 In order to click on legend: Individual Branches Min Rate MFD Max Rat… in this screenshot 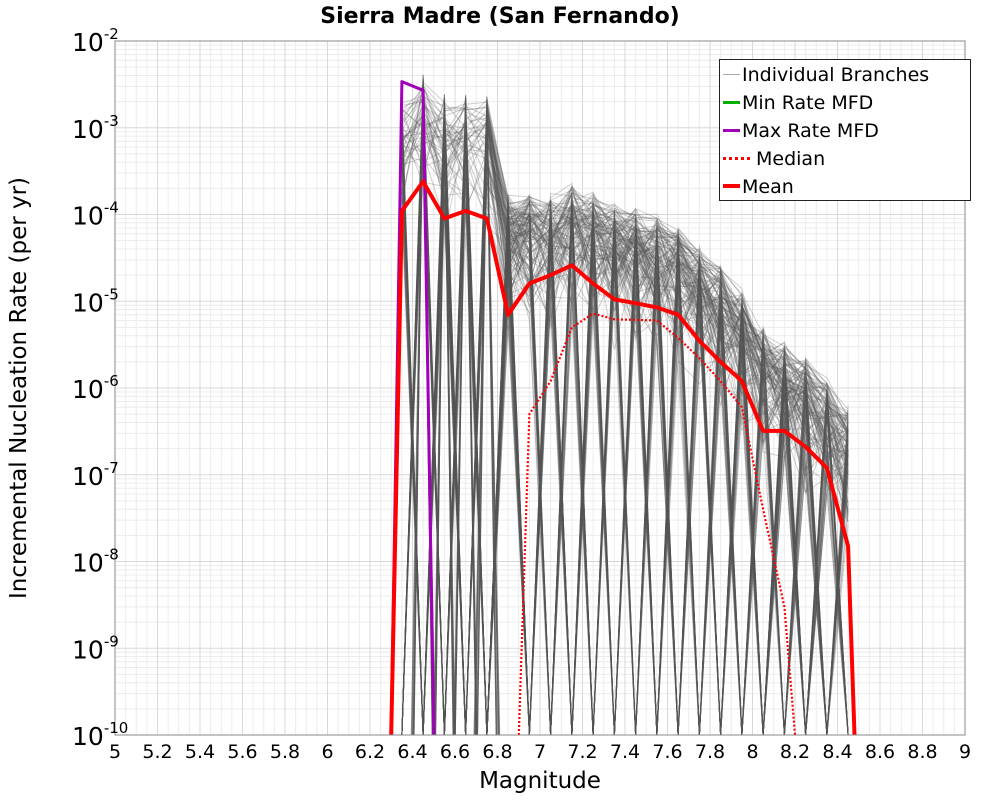, I will do `click(845, 130)`.